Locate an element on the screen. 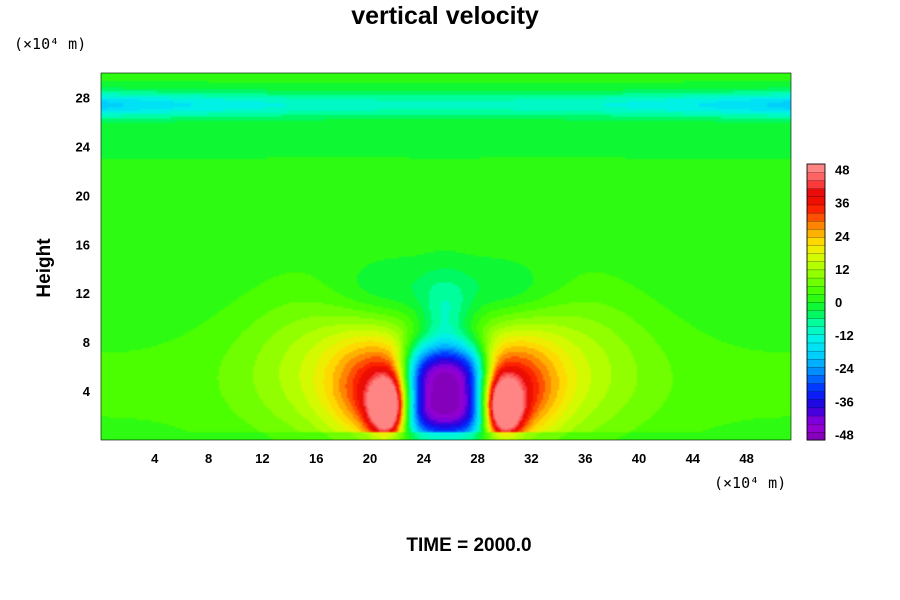 This screenshot has width=900, height=600. x-tick-label: 40 is located at coordinates (639, 458).